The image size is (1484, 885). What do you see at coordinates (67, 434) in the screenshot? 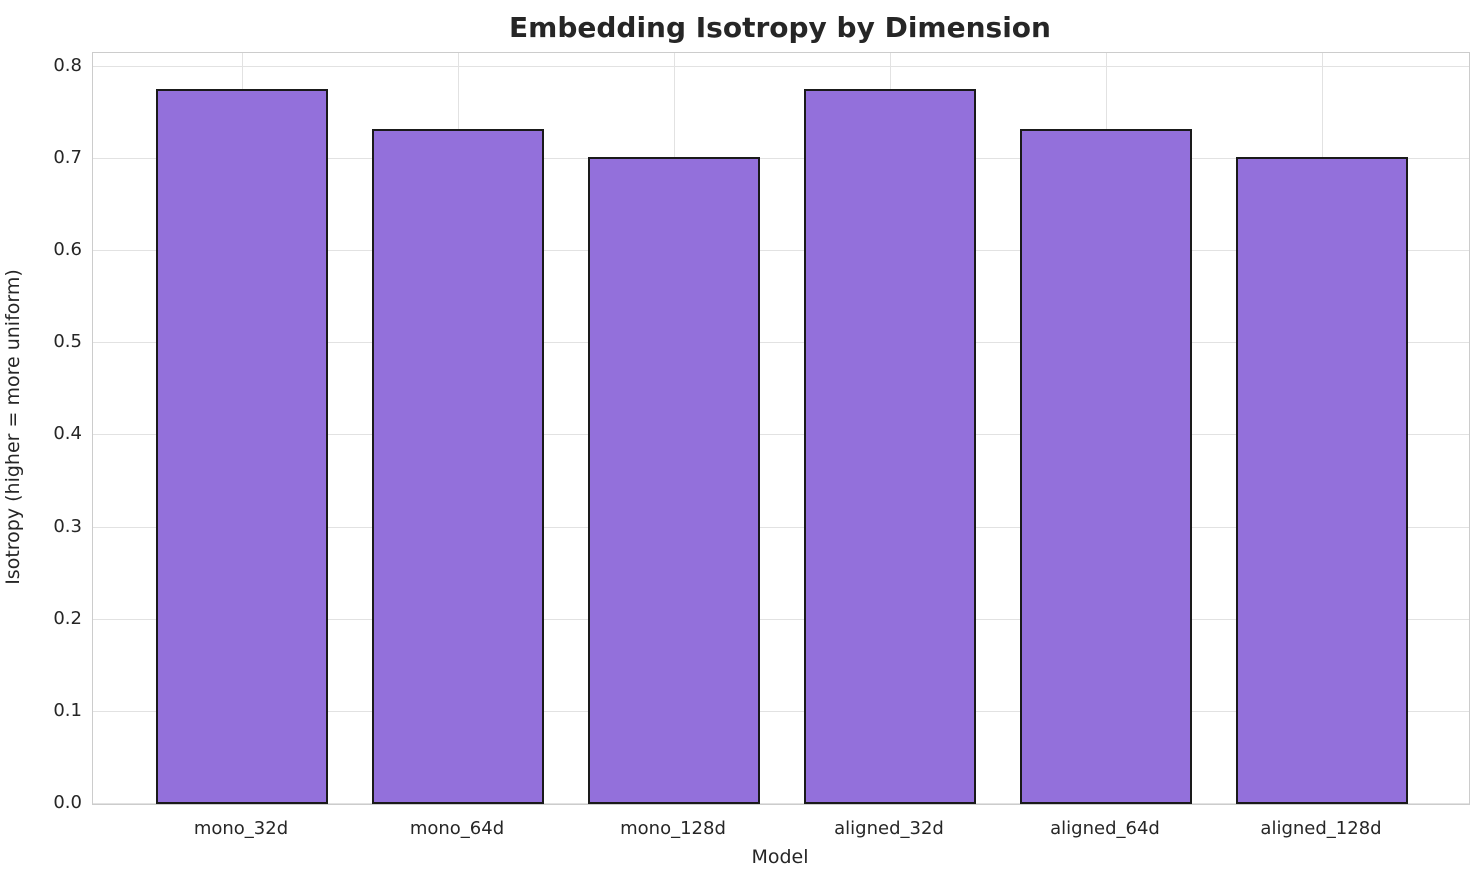
I see `y-tick-label-0.4: 0.4` at bounding box center [67, 434].